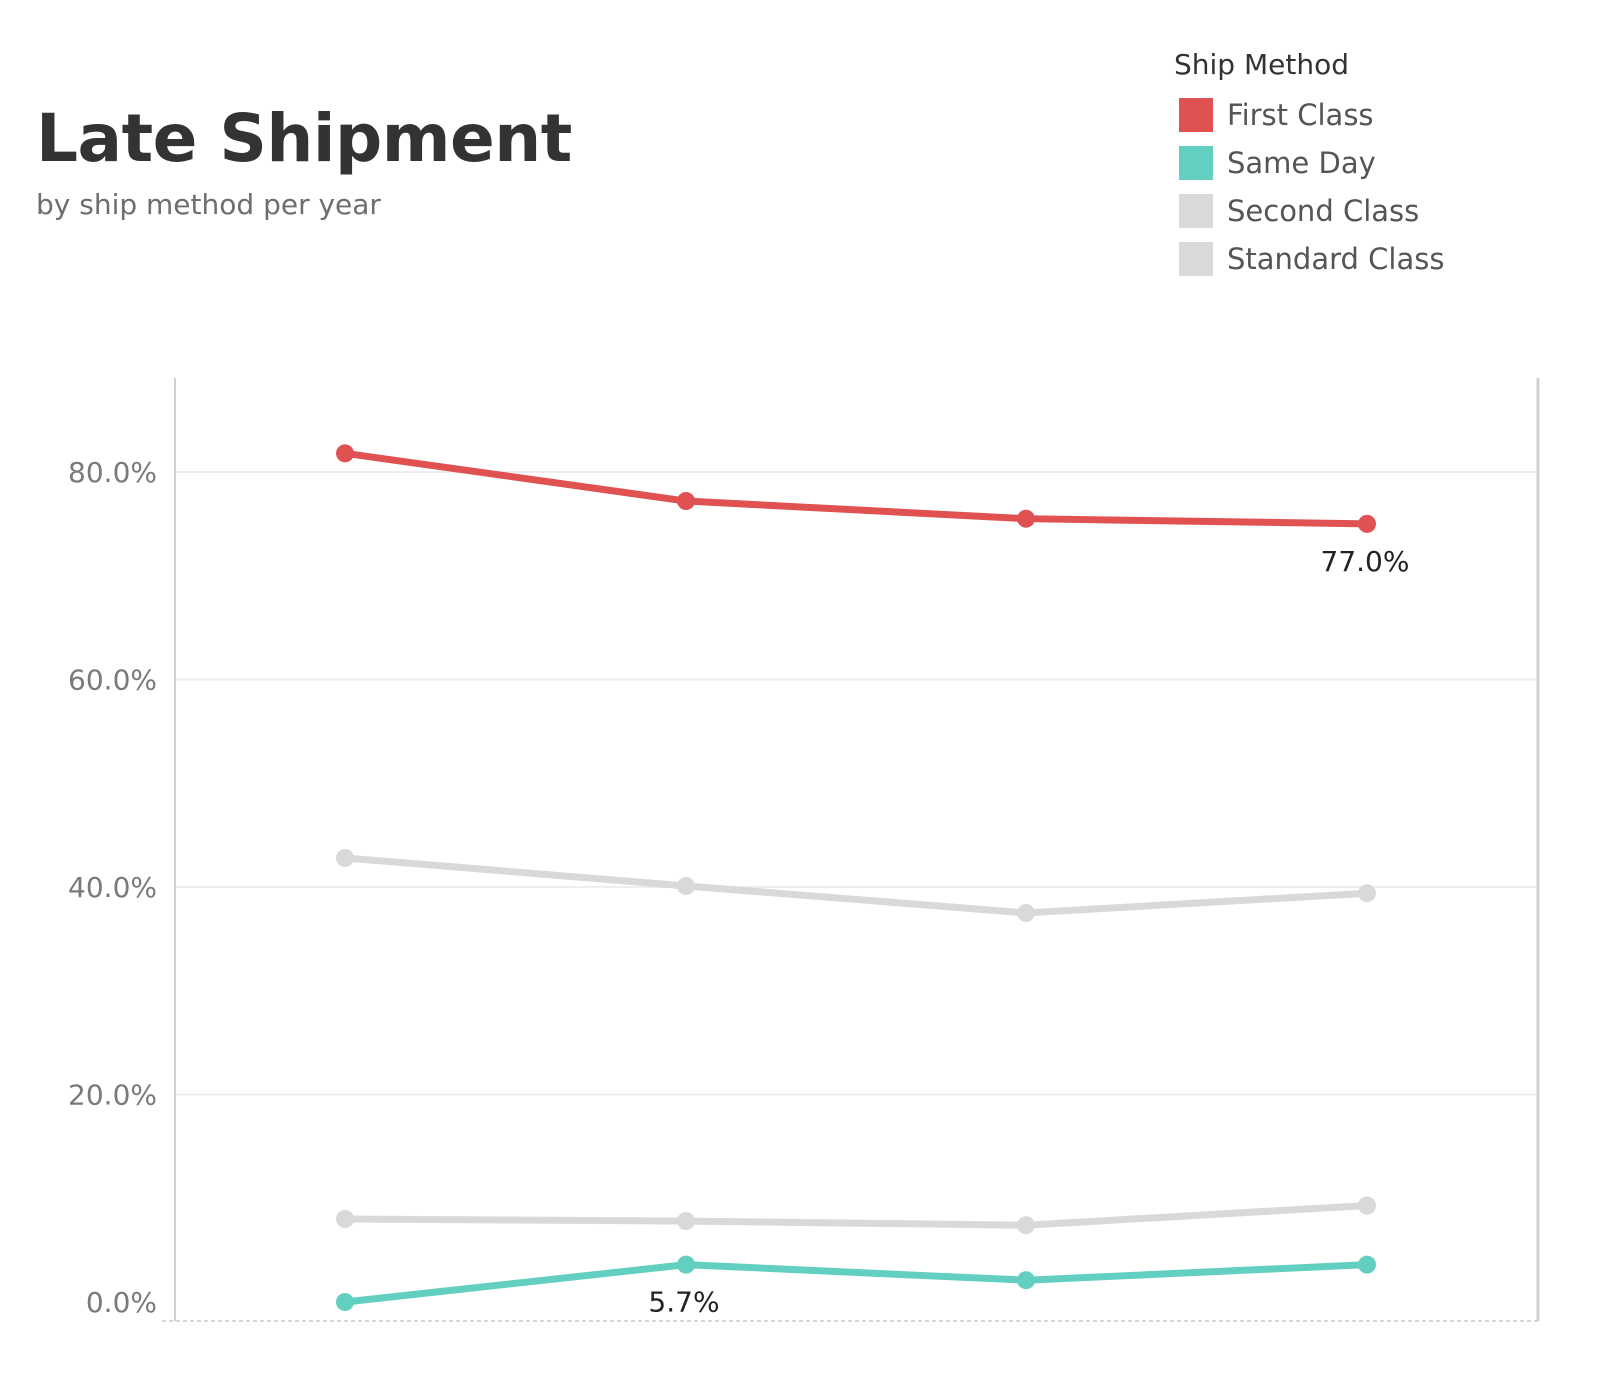 This screenshot has width=1623, height=1398. I want to click on legend-title: Ship Method, so click(1261, 64).